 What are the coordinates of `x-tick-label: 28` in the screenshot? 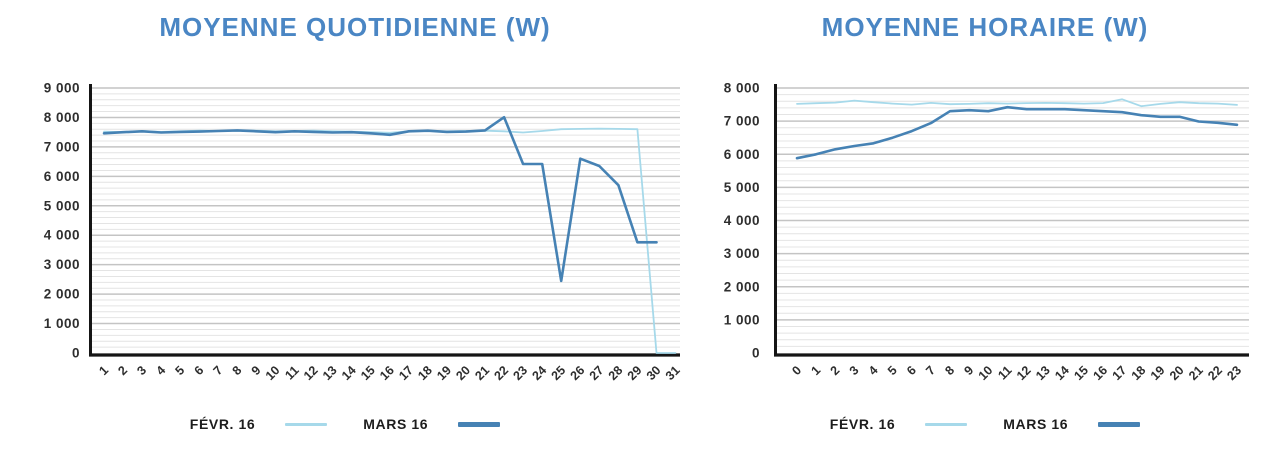 It's located at (616, 373).